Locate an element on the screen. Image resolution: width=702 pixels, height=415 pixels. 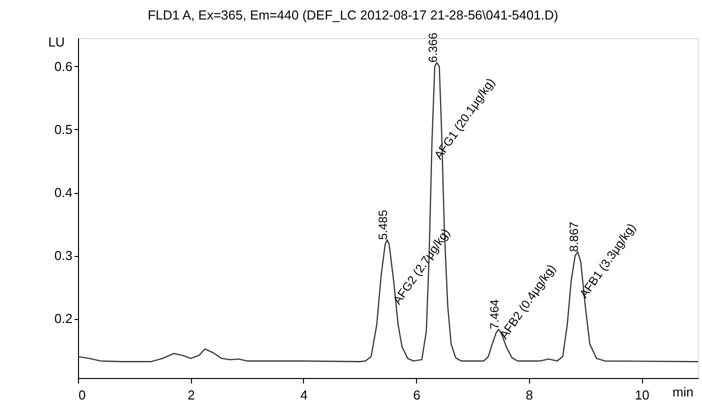
annotation: 6.366 is located at coordinates (433, 47).